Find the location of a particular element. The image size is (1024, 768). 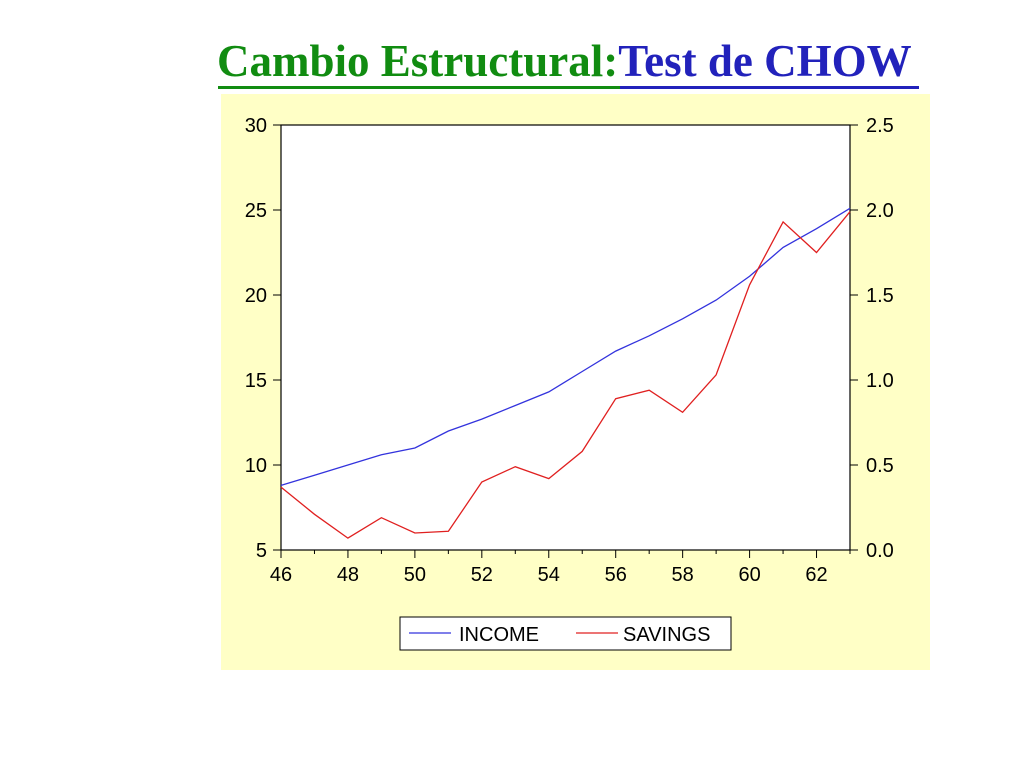

x-tick-label: 62 is located at coordinates (816, 575).